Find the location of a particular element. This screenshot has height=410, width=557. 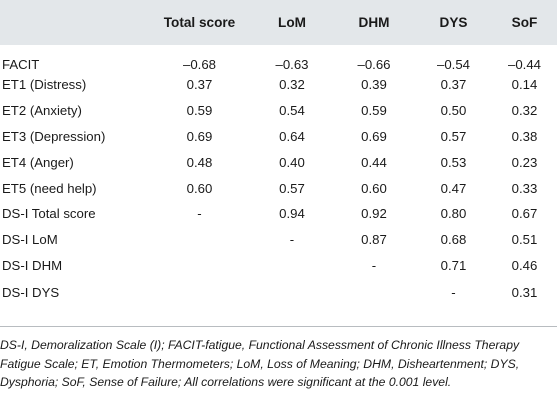

cell-dys: 0.37 is located at coordinates (453, 85).